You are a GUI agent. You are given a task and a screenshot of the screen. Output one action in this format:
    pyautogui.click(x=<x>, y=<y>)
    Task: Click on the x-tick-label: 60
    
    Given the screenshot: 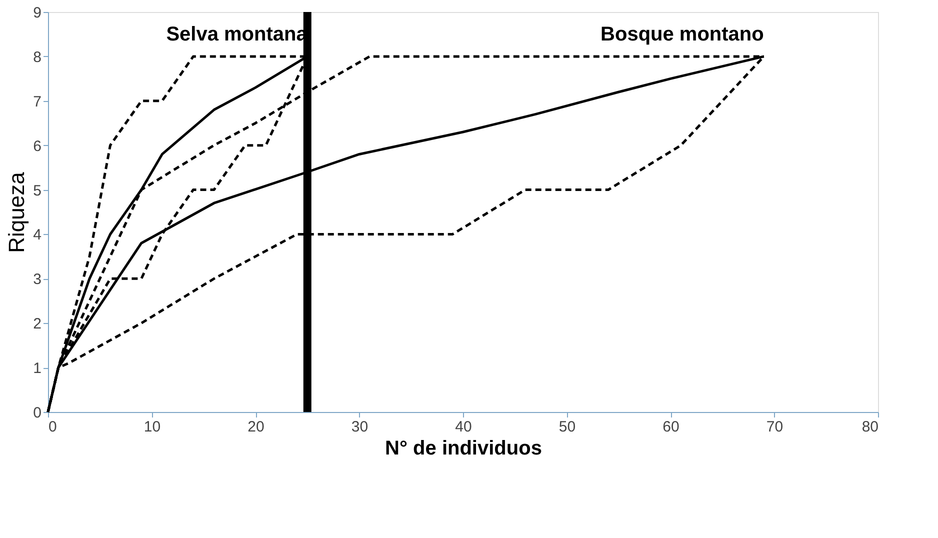 What is the action you would take?
    pyautogui.click(x=671, y=427)
    